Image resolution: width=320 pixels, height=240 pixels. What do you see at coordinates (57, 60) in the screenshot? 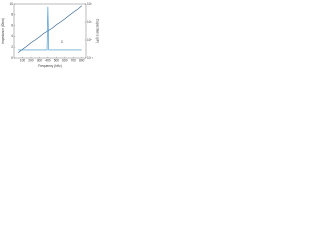
I see `x-tick-label: 500` at bounding box center [57, 60].